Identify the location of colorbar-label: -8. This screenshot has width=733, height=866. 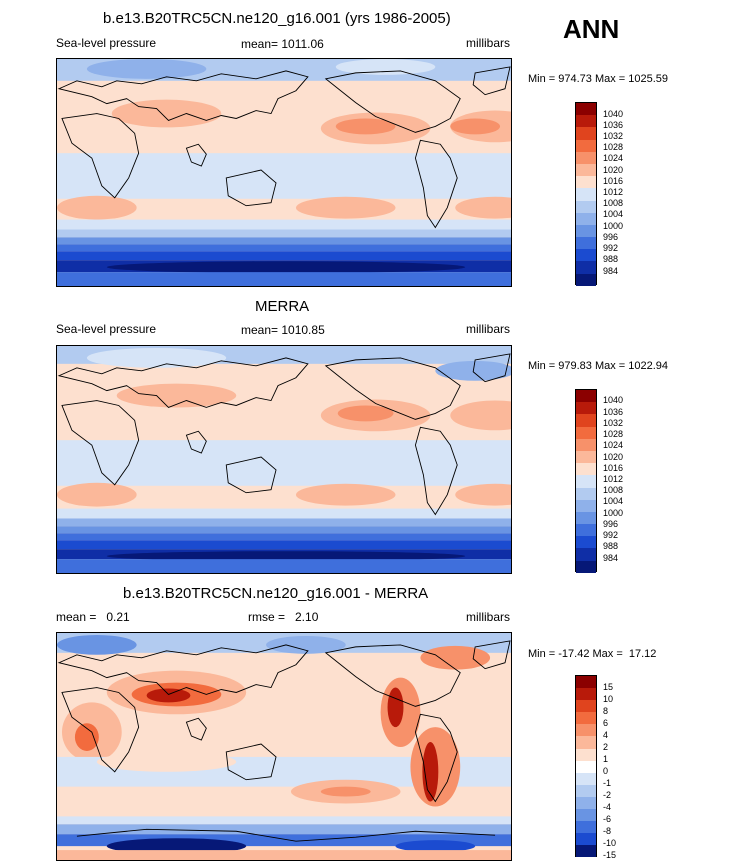
(607, 831).